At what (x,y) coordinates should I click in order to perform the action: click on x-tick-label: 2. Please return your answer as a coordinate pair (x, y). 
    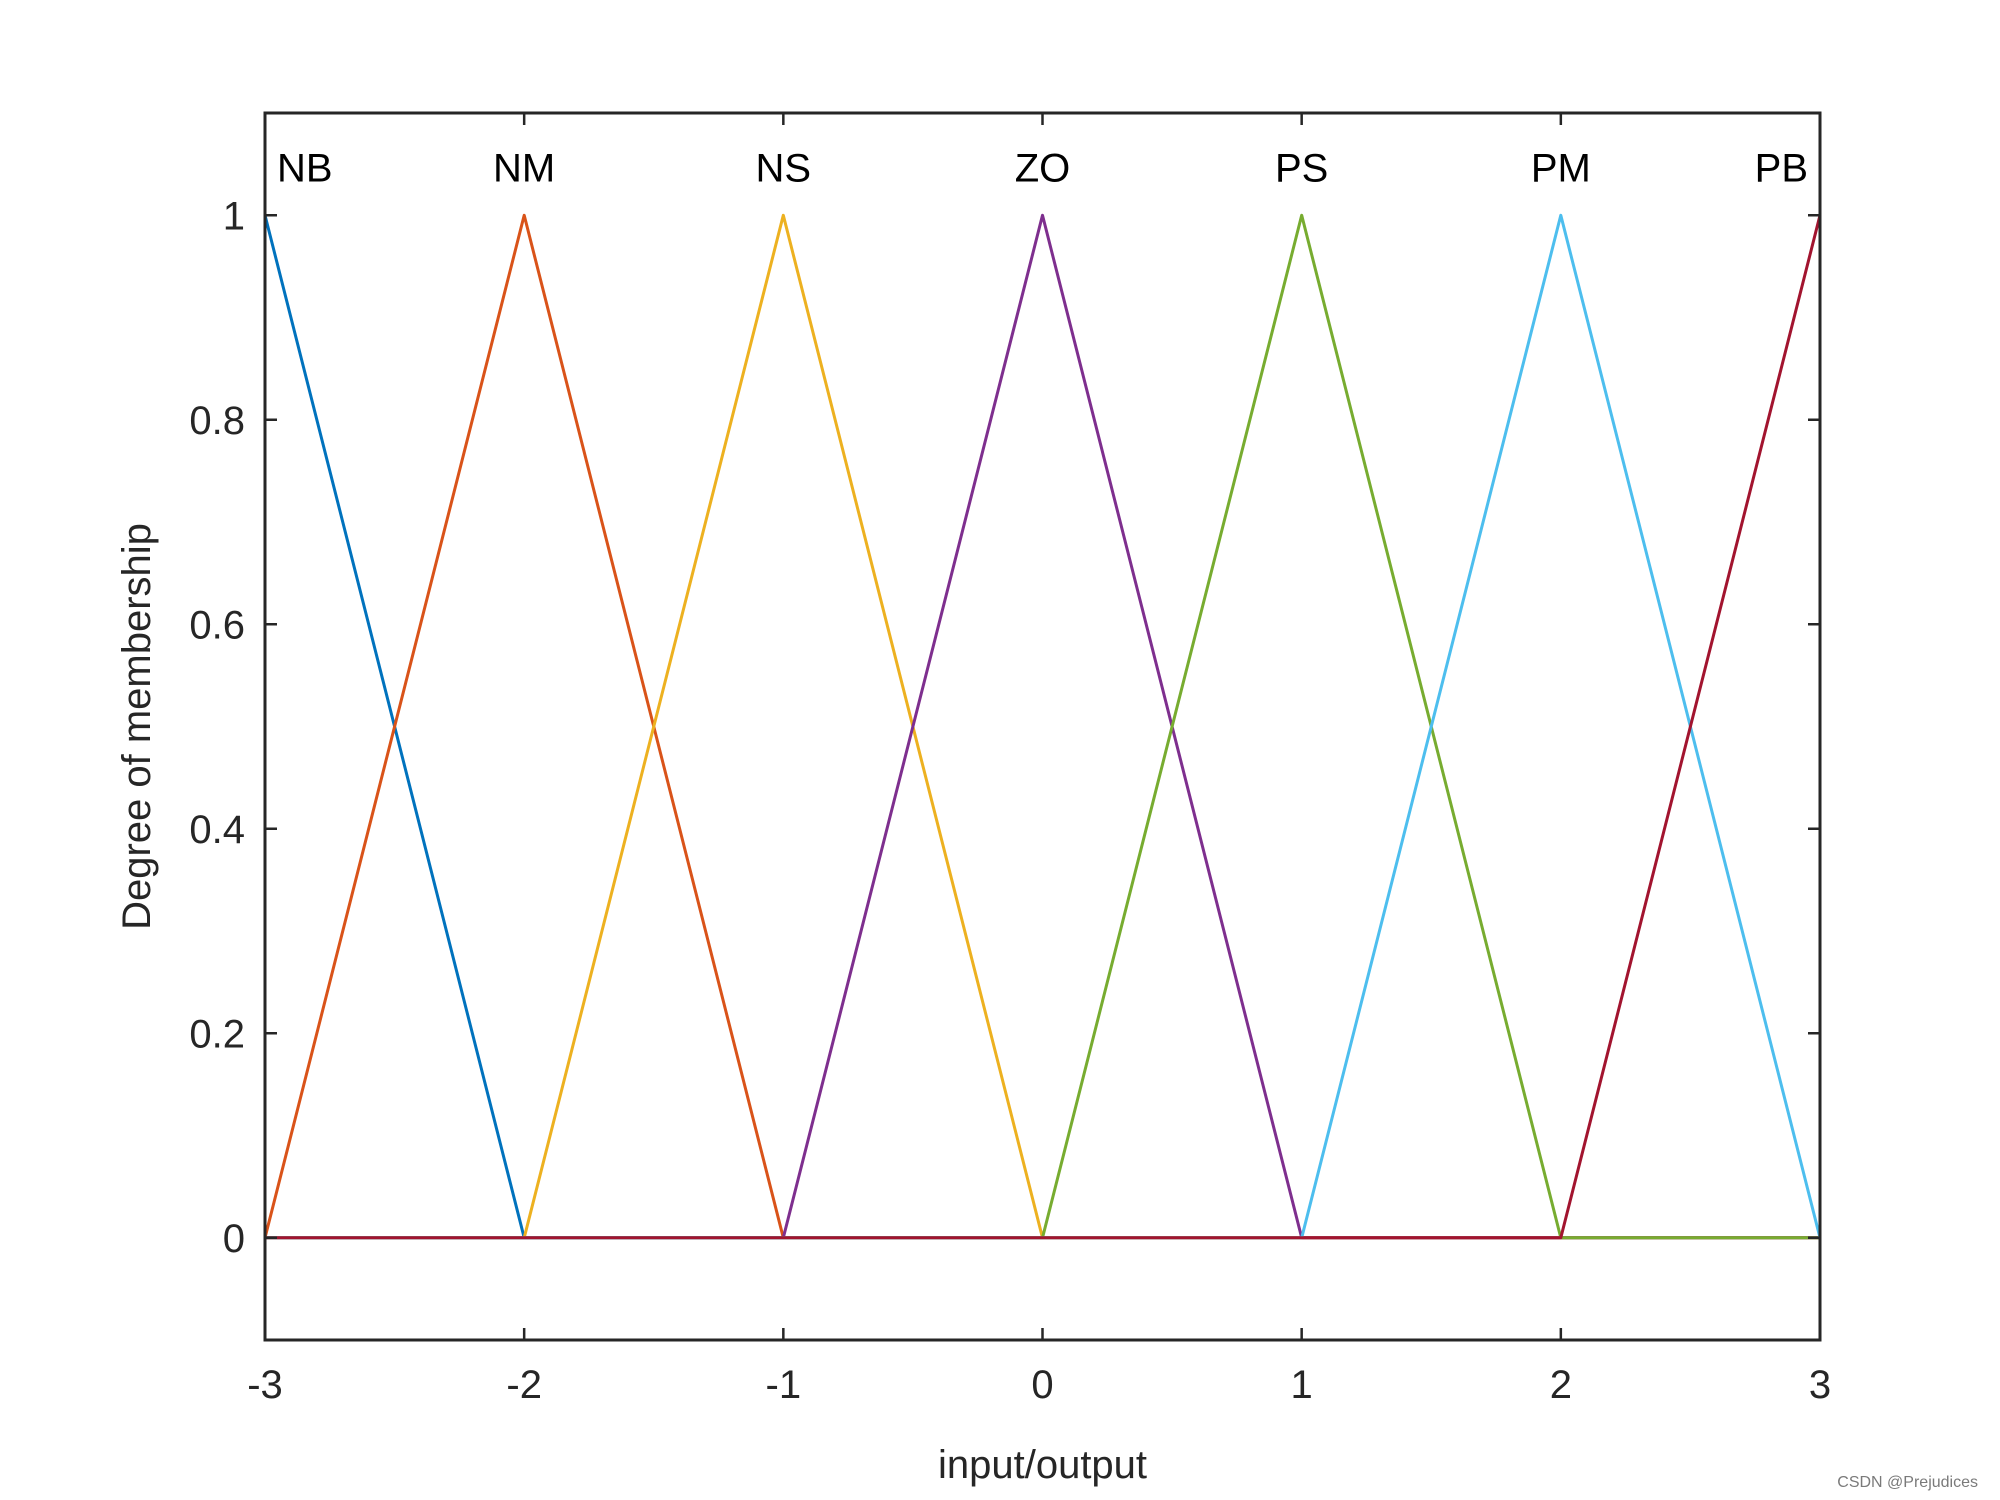
    Looking at the image, I should click on (1561, 1385).